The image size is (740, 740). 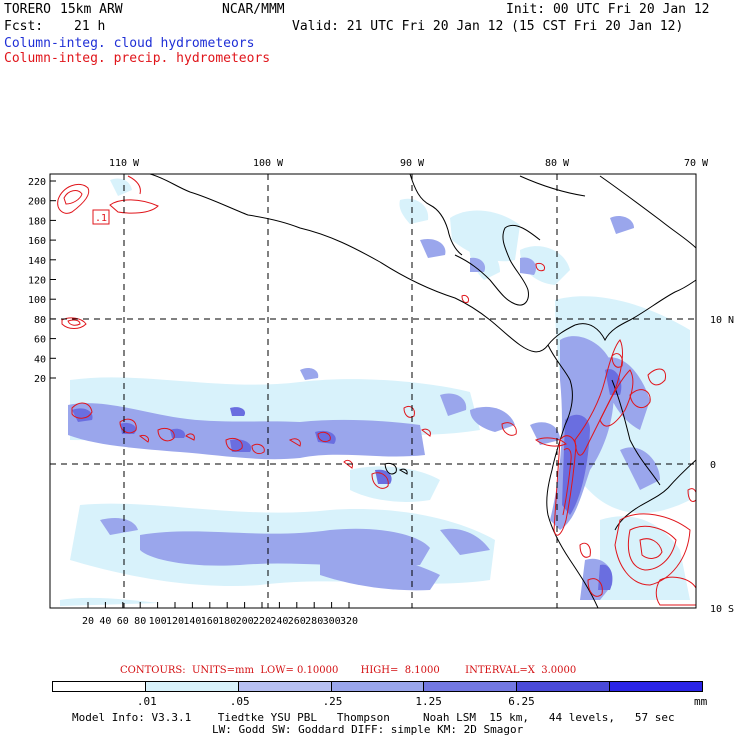 I want to click on field-title-precip: Column-integ. precip. hydrometeors, so click(x=137, y=58).